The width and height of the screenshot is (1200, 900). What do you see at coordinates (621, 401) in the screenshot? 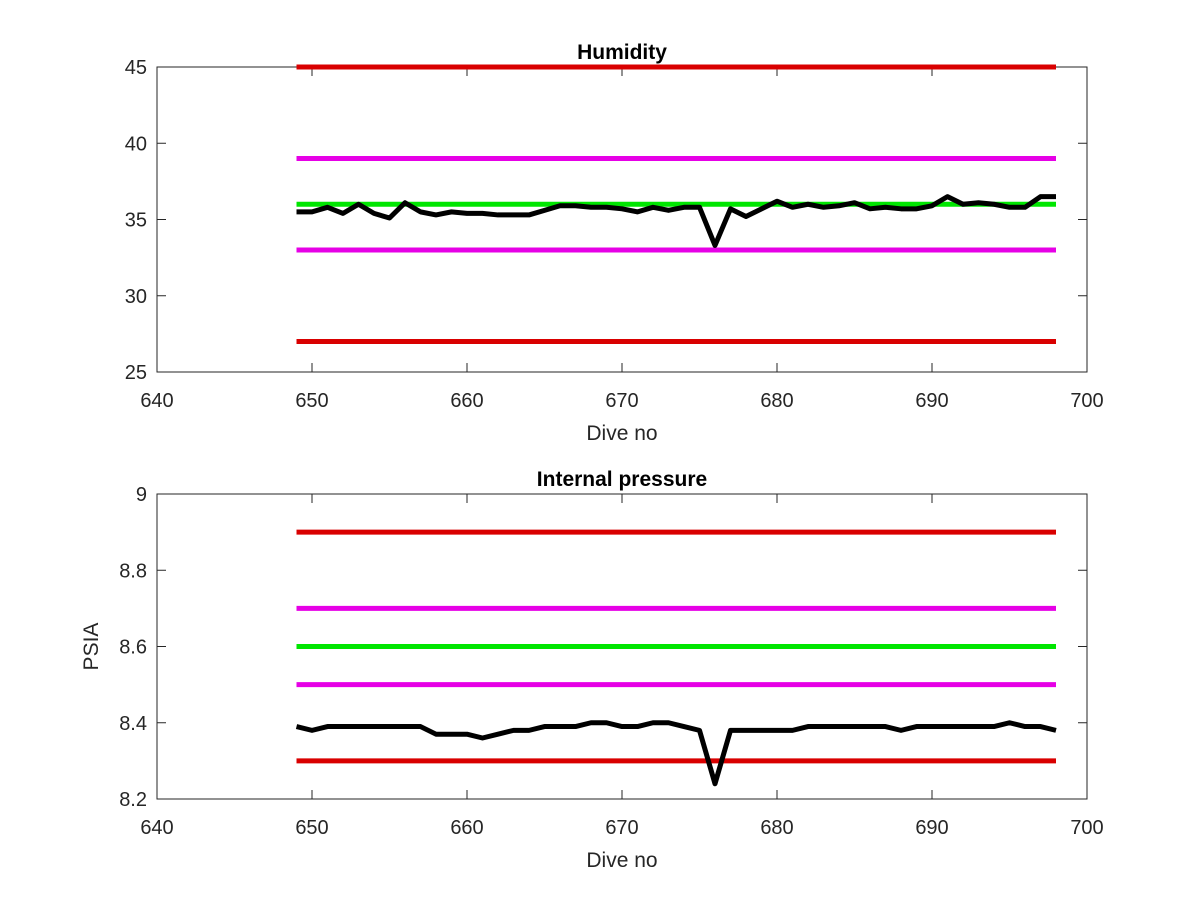
I see `humidity-xtick-label: 670` at bounding box center [621, 401].